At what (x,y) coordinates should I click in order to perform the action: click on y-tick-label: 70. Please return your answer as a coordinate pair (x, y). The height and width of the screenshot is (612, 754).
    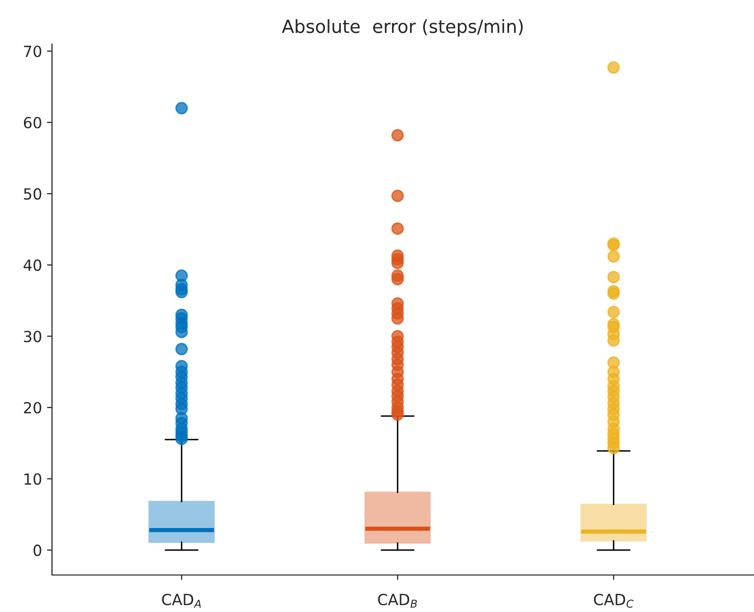
    Looking at the image, I should click on (33, 52).